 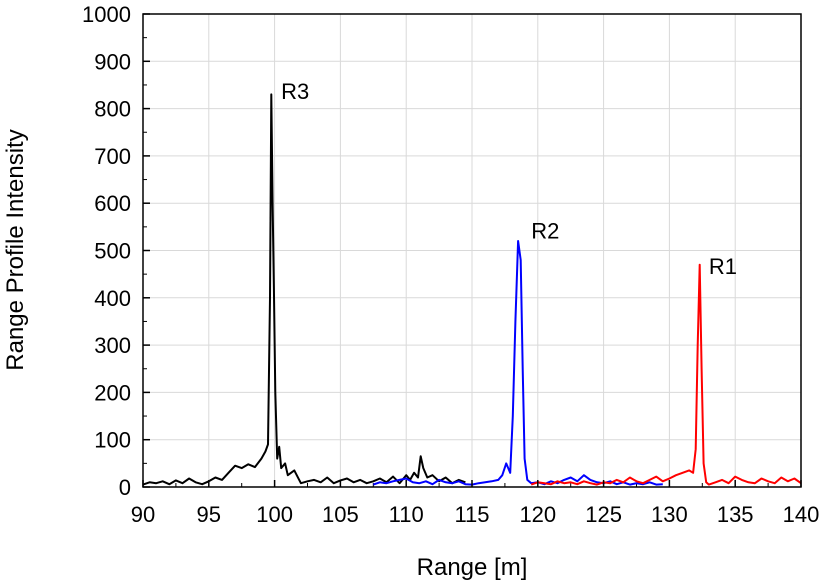 What do you see at coordinates (603, 514) in the screenshot?
I see `x-tick-label: 125` at bounding box center [603, 514].